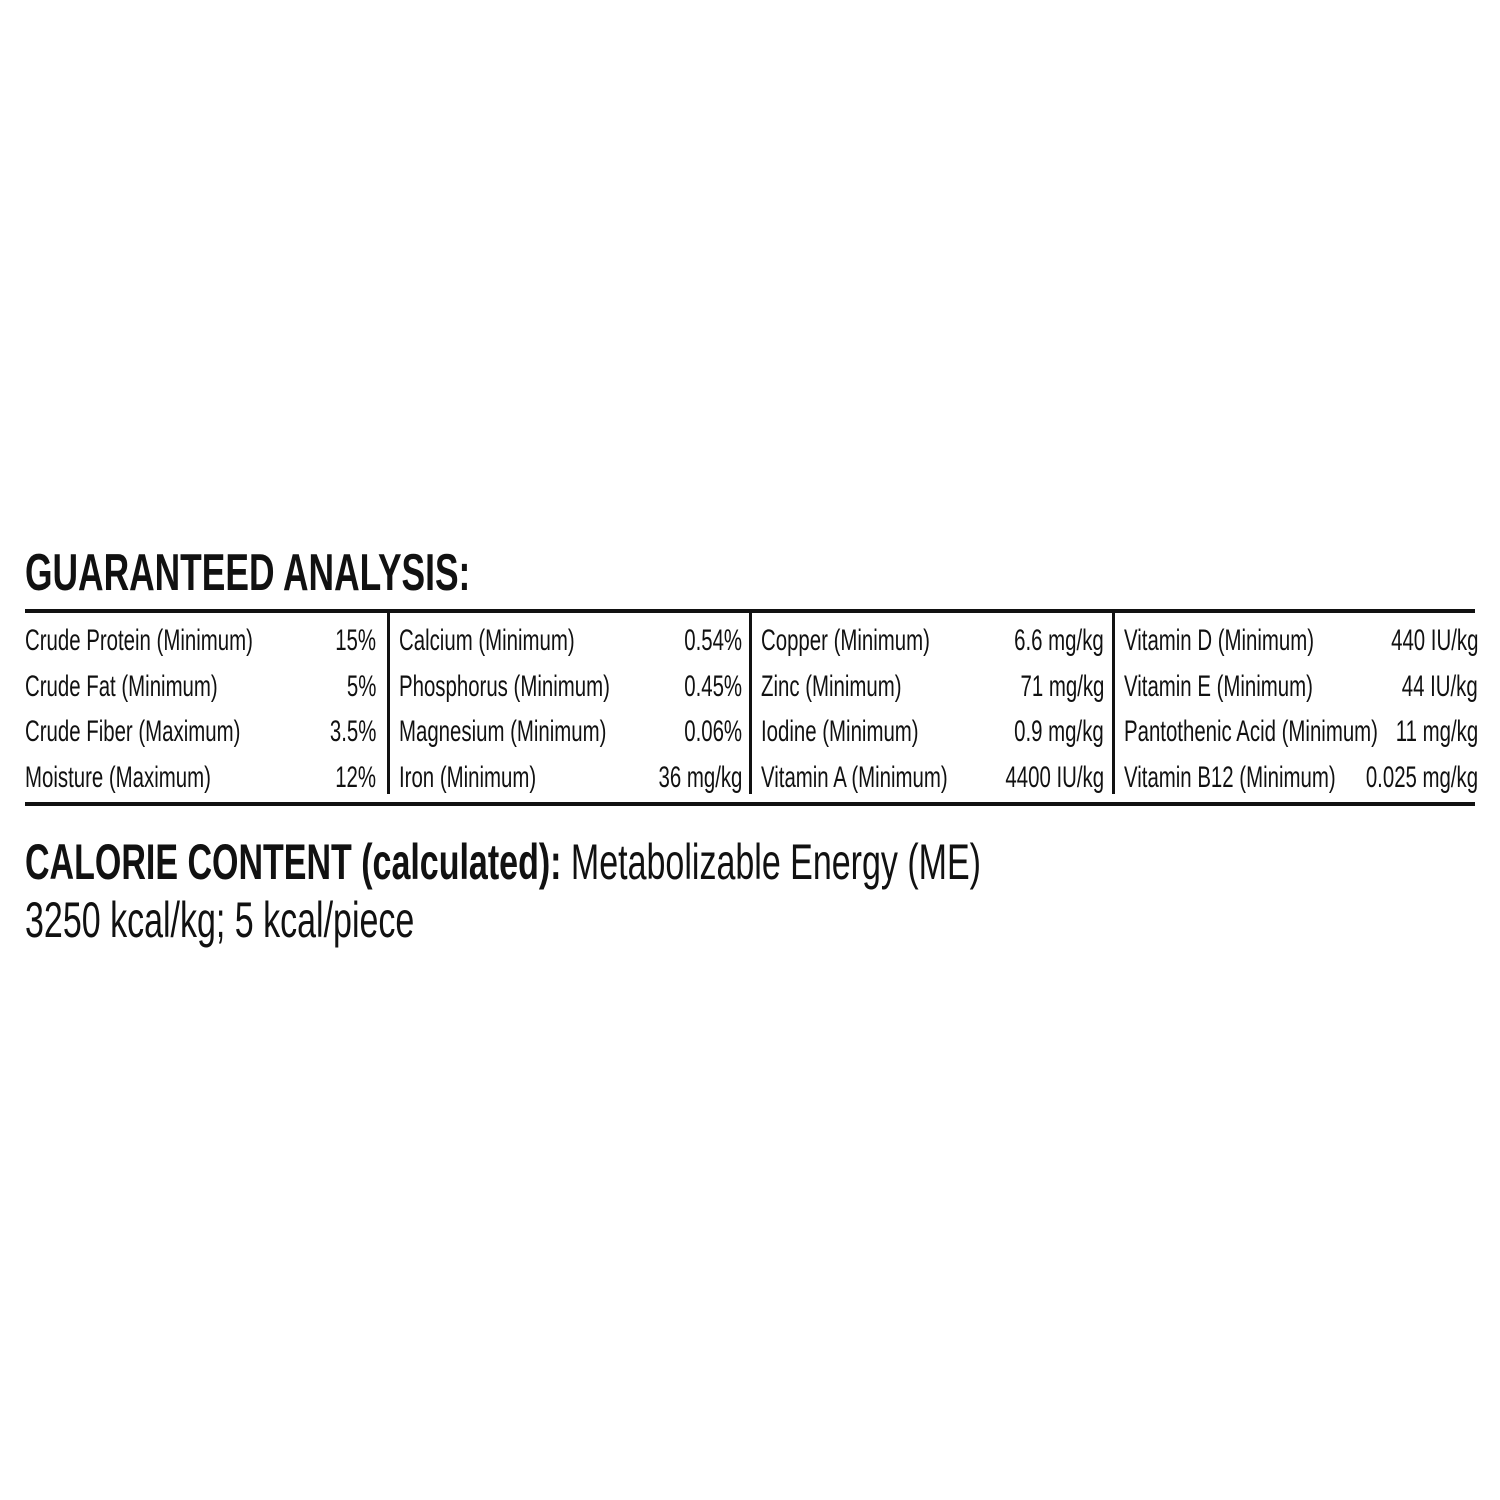 The width and height of the screenshot is (1500, 1500). I want to click on nutrient-value: 4400 IU/kg, so click(1054, 777).